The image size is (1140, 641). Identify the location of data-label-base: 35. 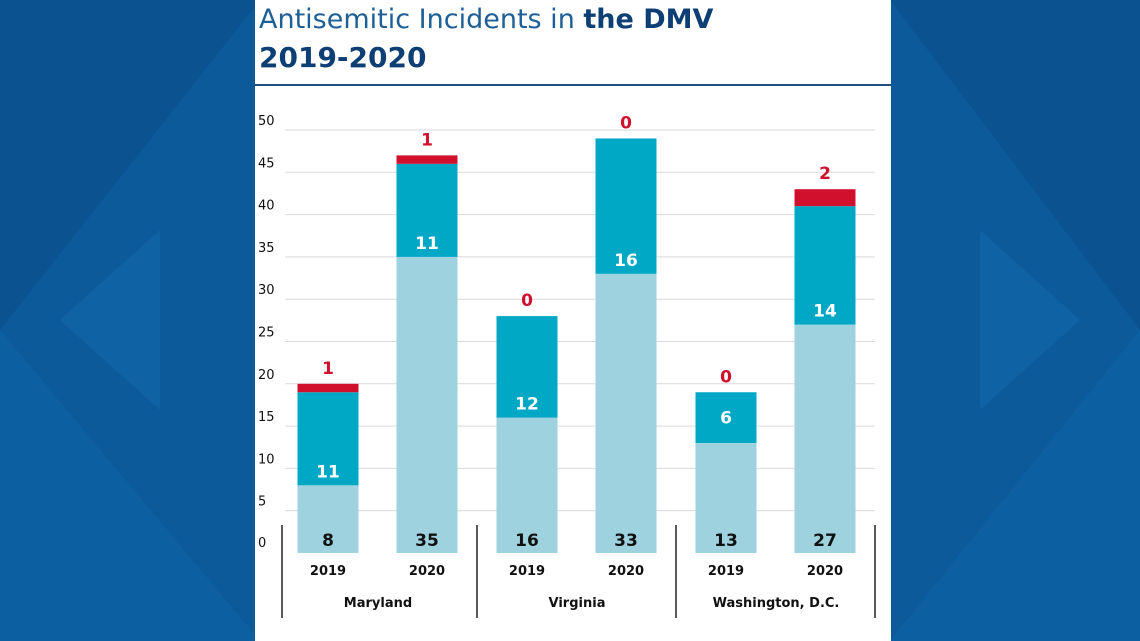
(427, 541).